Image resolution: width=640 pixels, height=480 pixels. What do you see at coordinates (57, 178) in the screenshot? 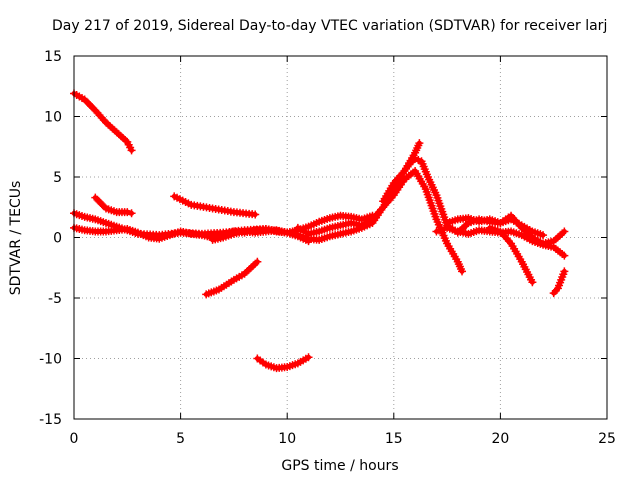
I see `y-tick-label: 5` at bounding box center [57, 178].